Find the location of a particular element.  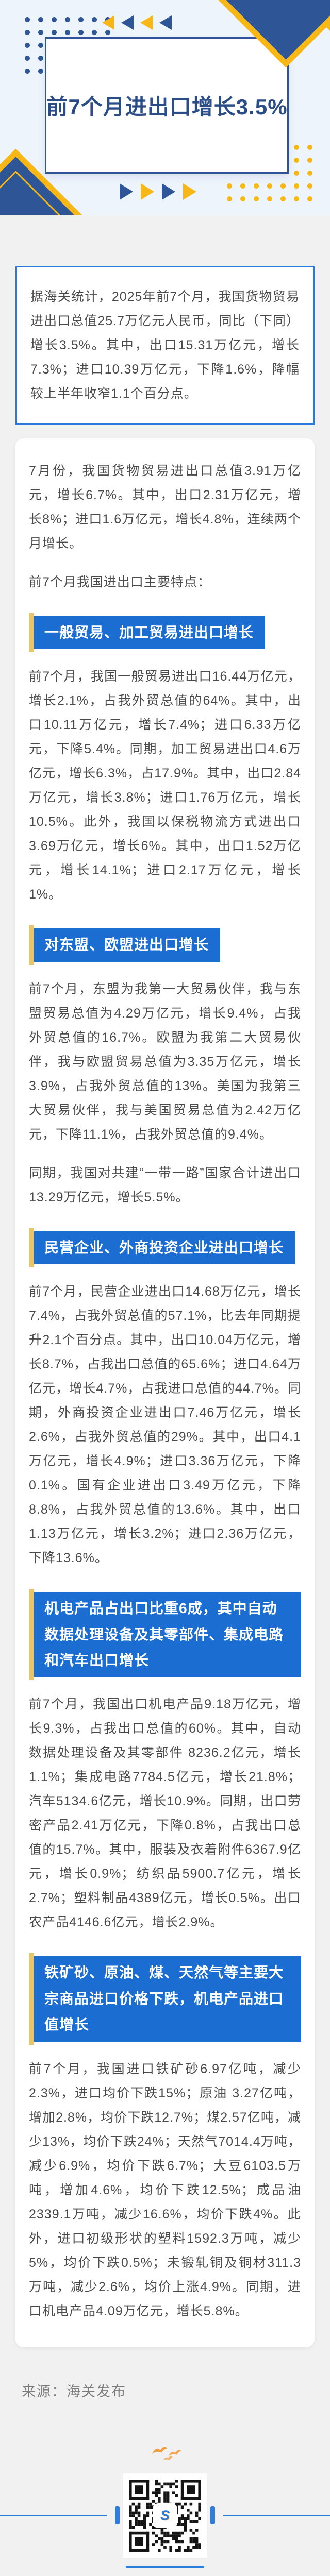

features-intro: 前7个月我国进出口主要特点： is located at coordinates (120, 582).